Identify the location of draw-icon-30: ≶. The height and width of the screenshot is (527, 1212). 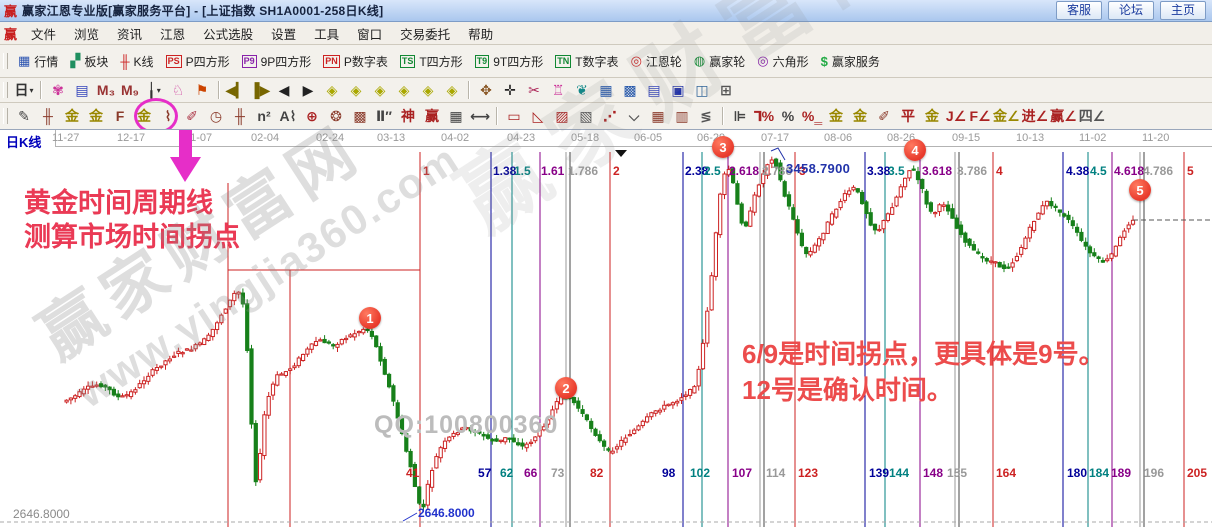
(706, 115).